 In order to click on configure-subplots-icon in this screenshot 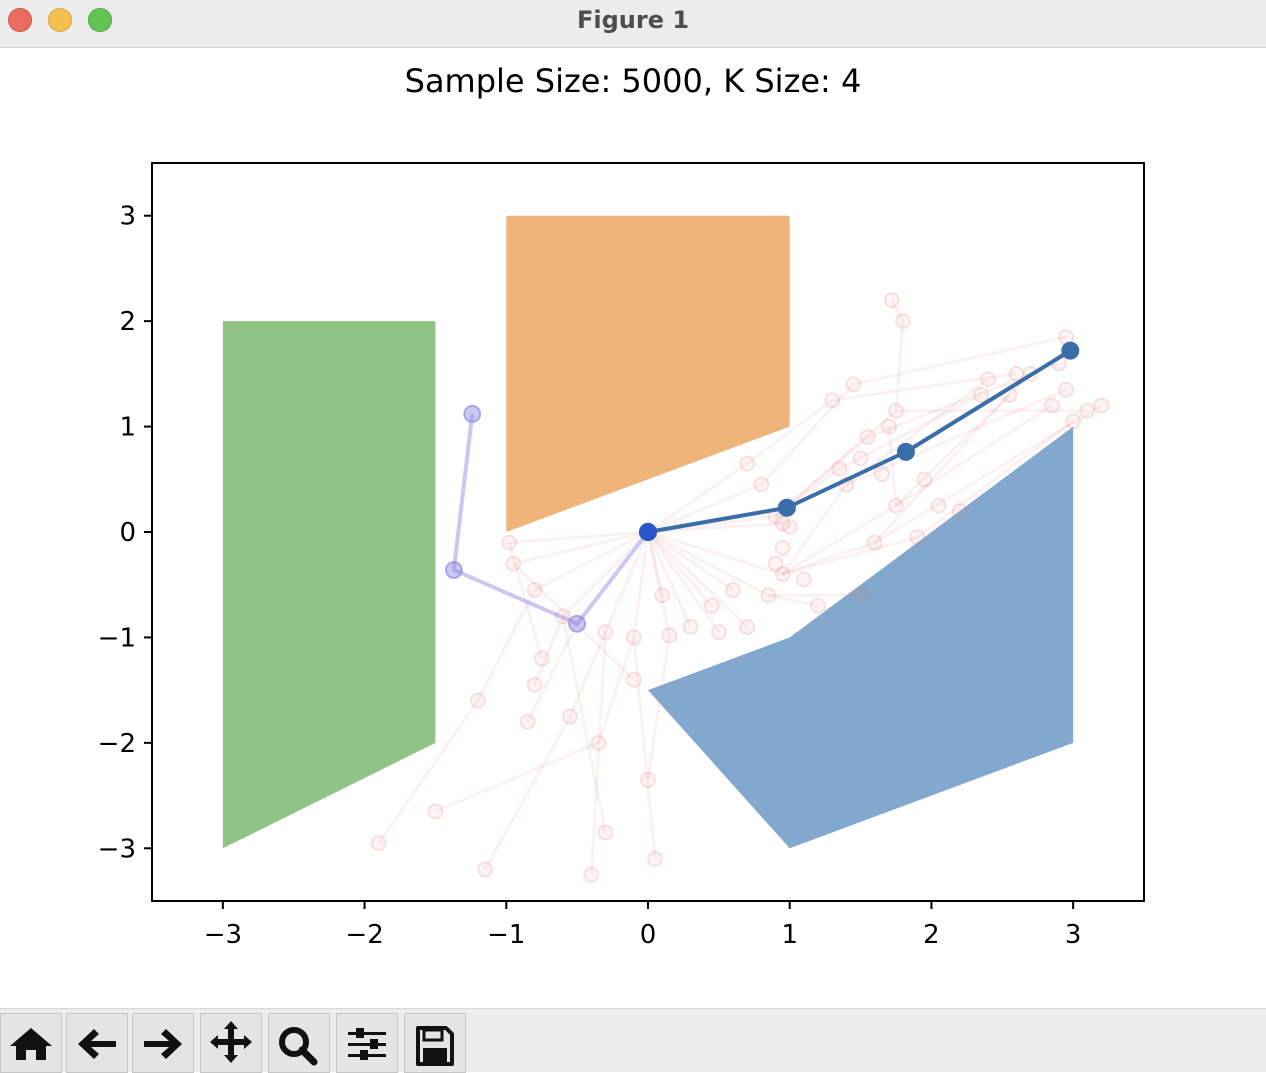, I will do `click(367, 1044)`.